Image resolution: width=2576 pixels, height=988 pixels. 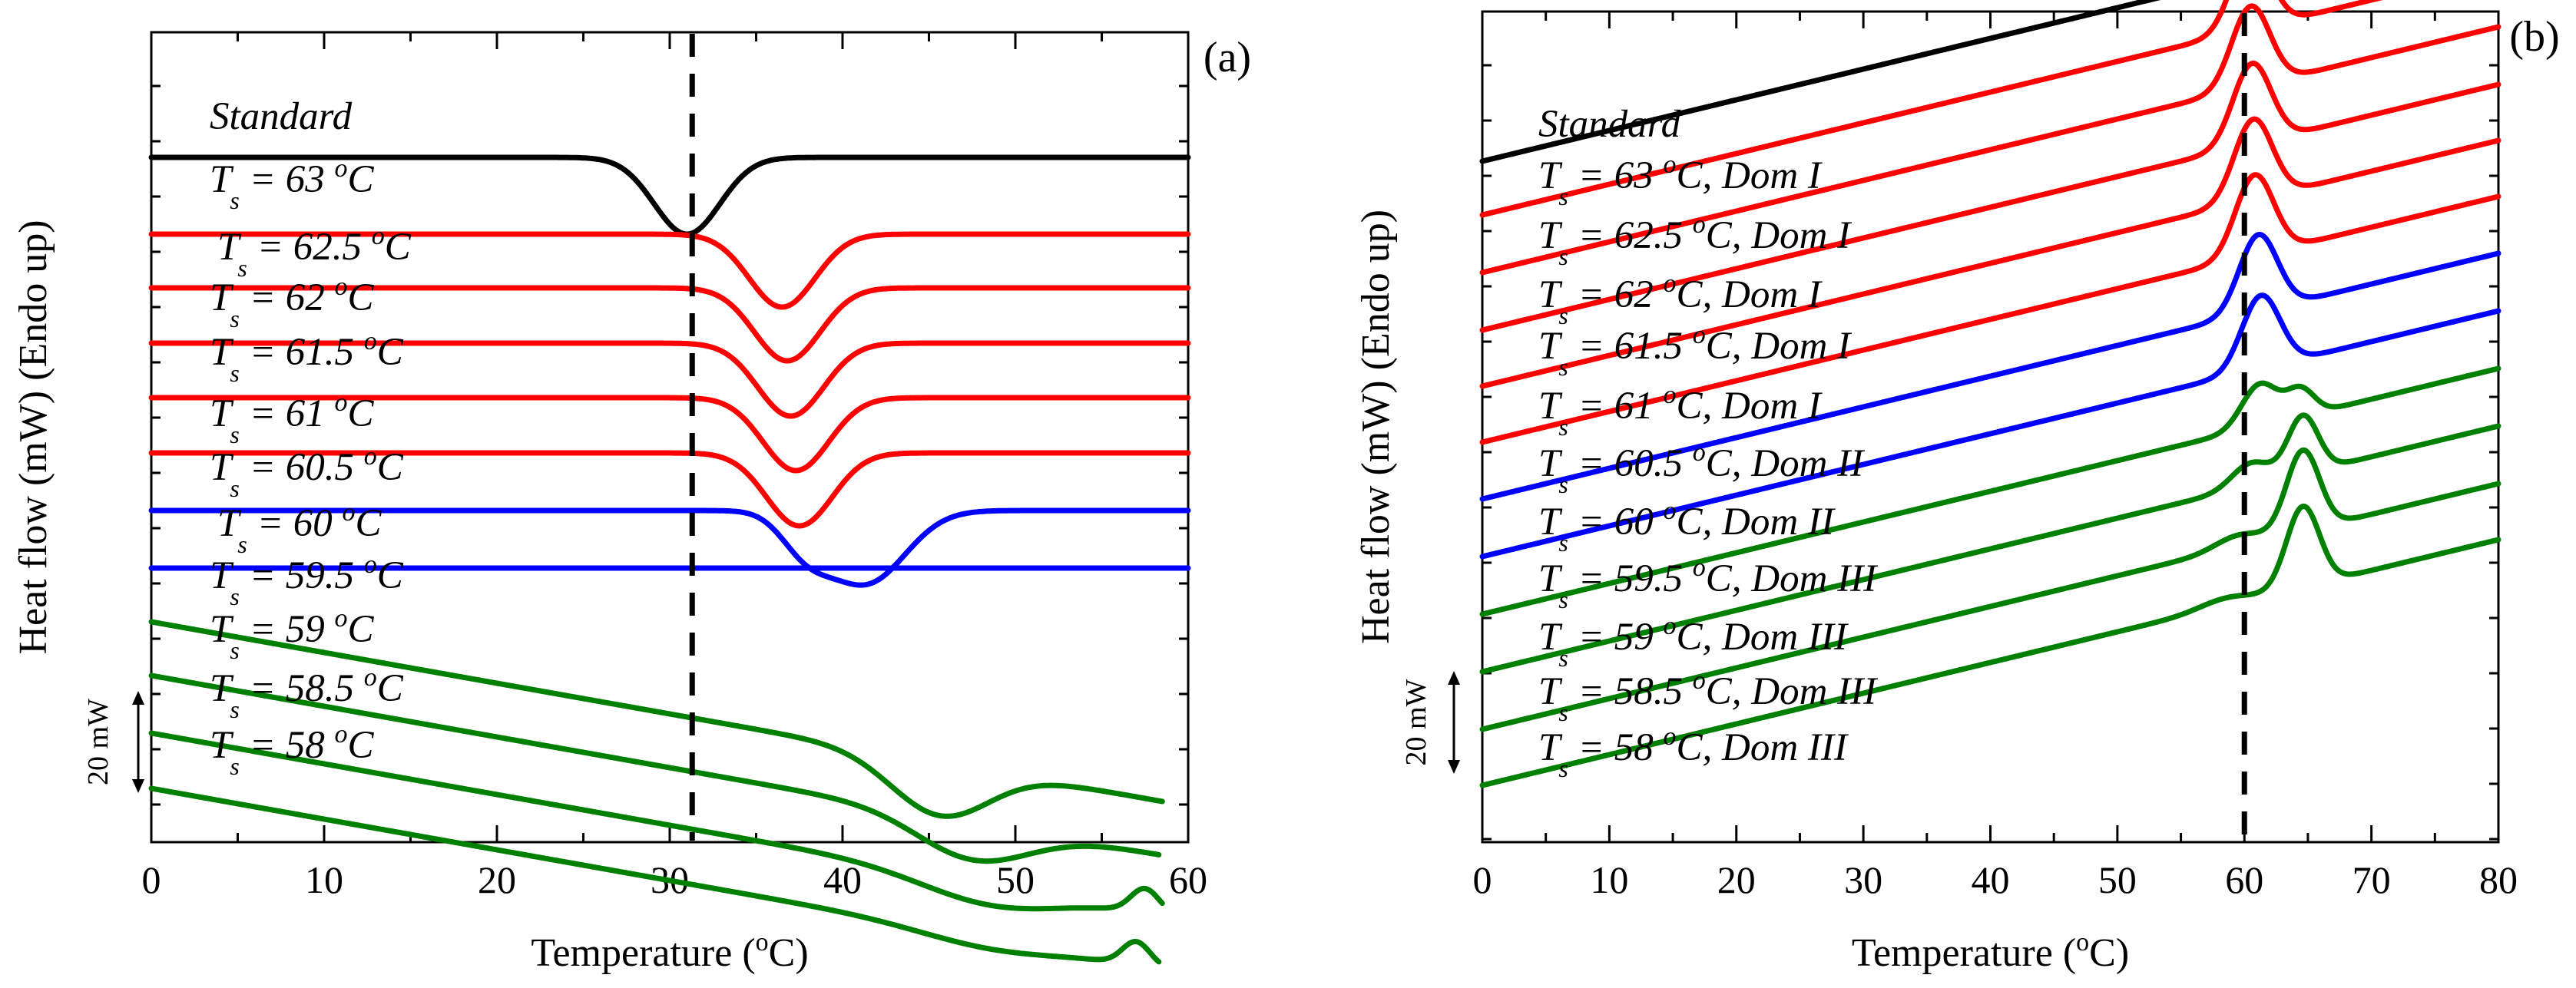 What do you see at coordinates (307, 693) in the screenshot?
I see `trace-label: Ts = 58.5 oC` at bounding box center [307, 693].